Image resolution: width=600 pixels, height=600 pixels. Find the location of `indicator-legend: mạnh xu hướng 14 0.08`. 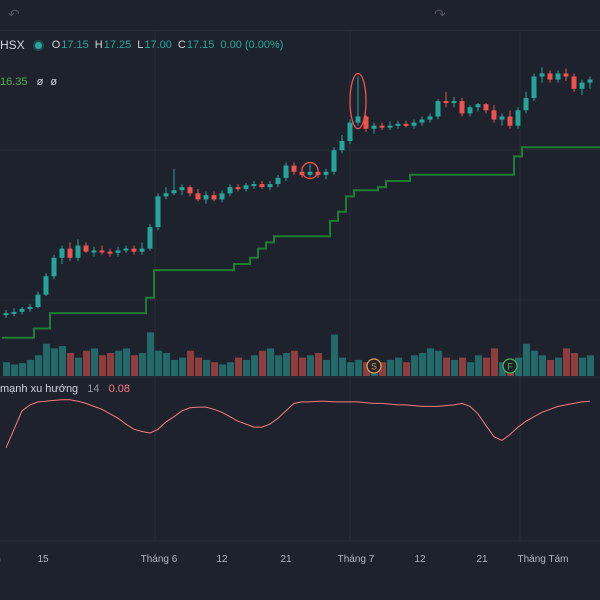

indicator-legend: mạnh xu hướng 14 0.08 is located at coordinates (65, 389).